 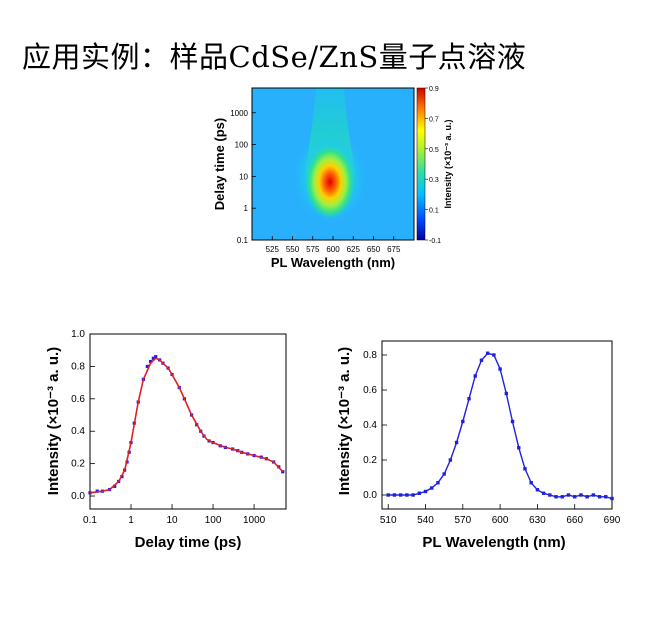 I want to click on spectrum-x-tick-label: 630, so click(x=537, y=520).